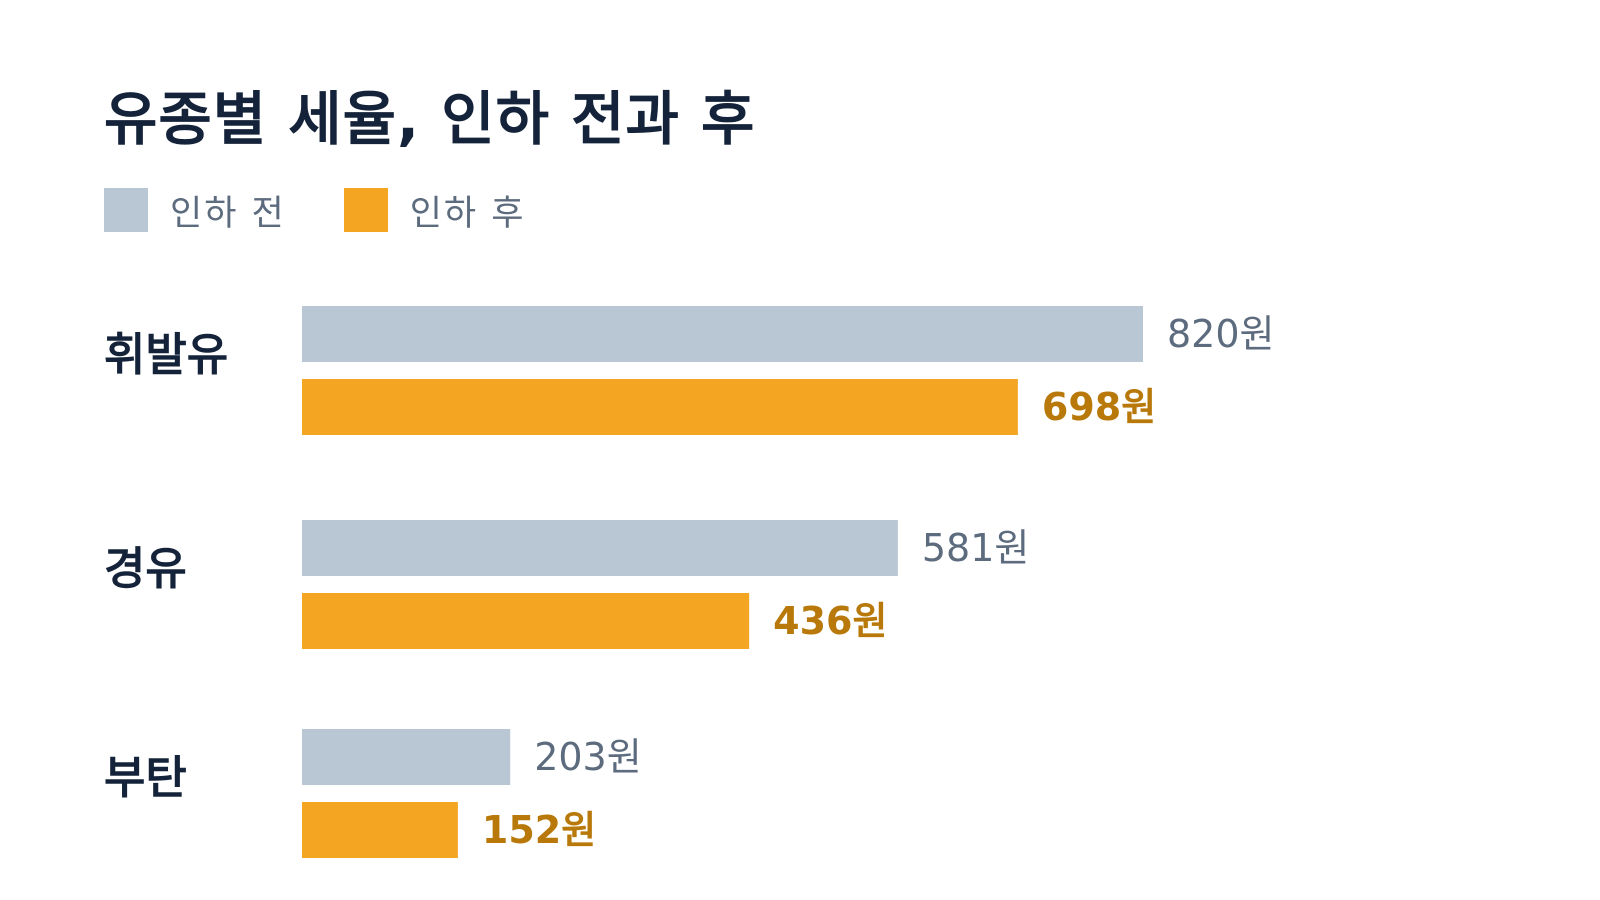 The width and height of the screenshot is (1600, 900). Describe the element at coordinates (1221, 334) in the screenshot. I see `data-label-before-0: 820원` at that location.